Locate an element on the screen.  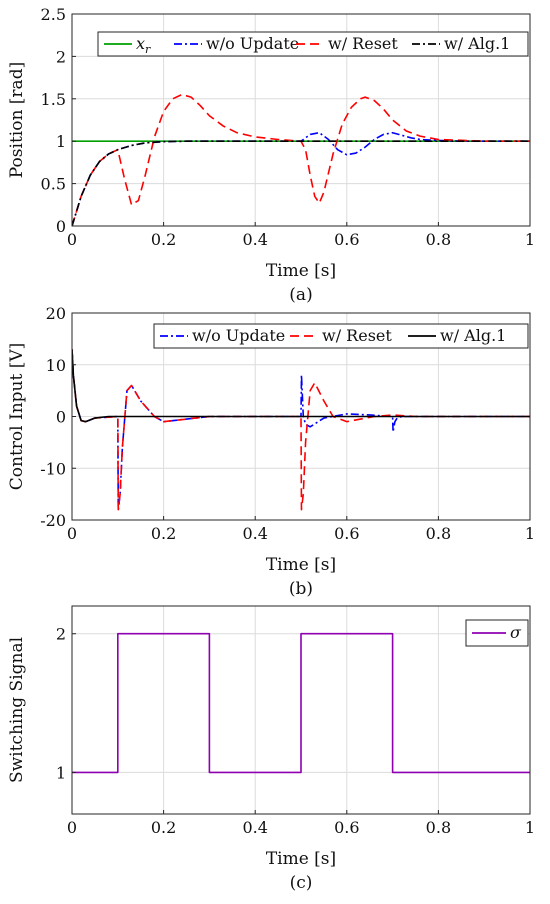
y-tick-label: 2.5 is located at coordinates (53, 14).